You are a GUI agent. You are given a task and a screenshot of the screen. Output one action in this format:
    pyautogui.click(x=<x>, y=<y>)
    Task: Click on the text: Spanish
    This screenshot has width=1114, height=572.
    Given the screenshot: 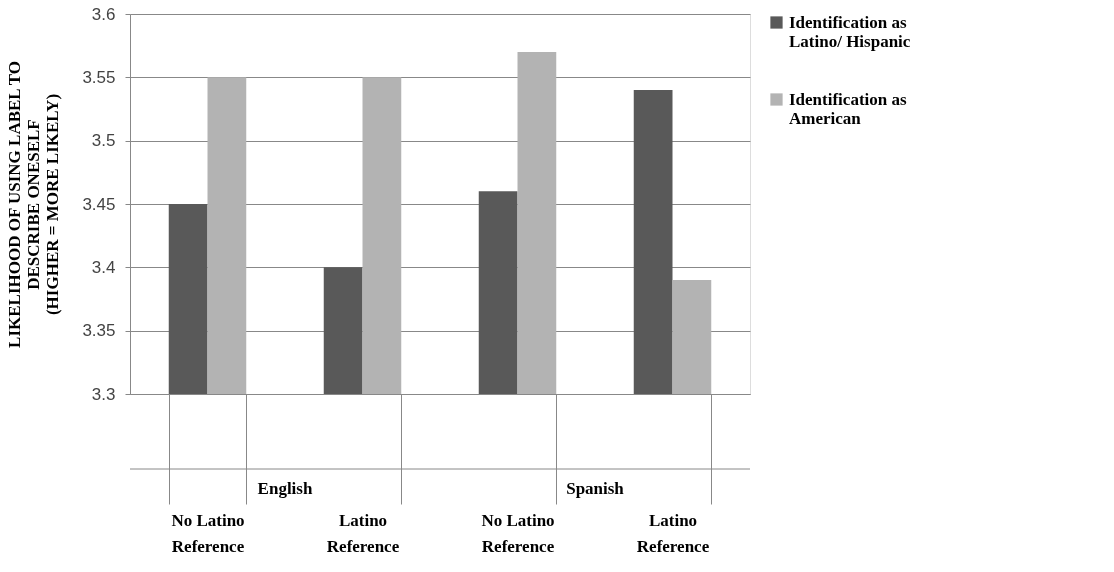 What is the action you would take?
    pyautogui.click(x=595, y=488)
    